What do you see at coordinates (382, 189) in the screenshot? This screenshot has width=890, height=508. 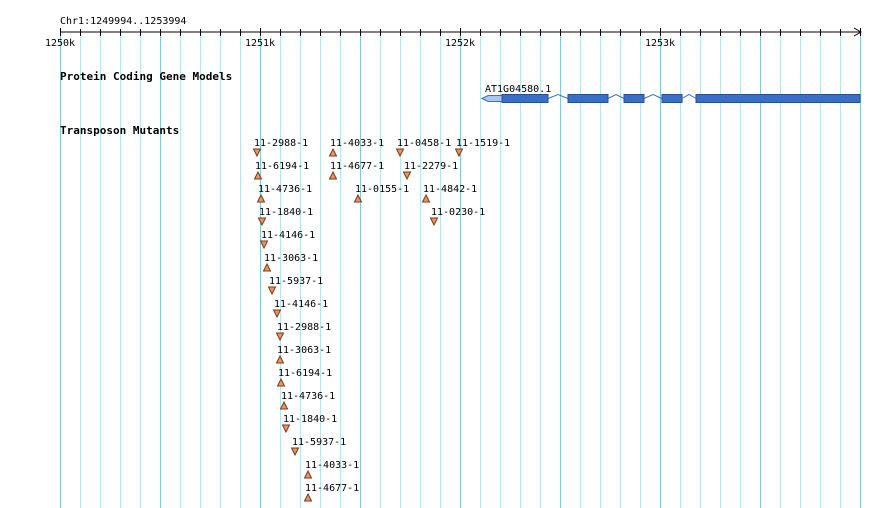 I see `transposon-insert-label: 11-0155-1` at bounding box center [382, 189].